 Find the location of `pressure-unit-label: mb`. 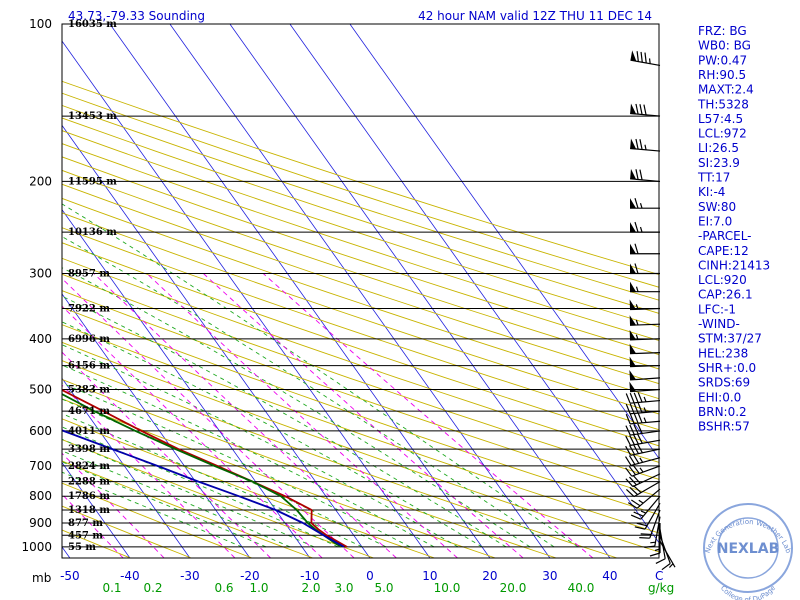

pressure-unit-label: mb is located at coordinates (41, 578).